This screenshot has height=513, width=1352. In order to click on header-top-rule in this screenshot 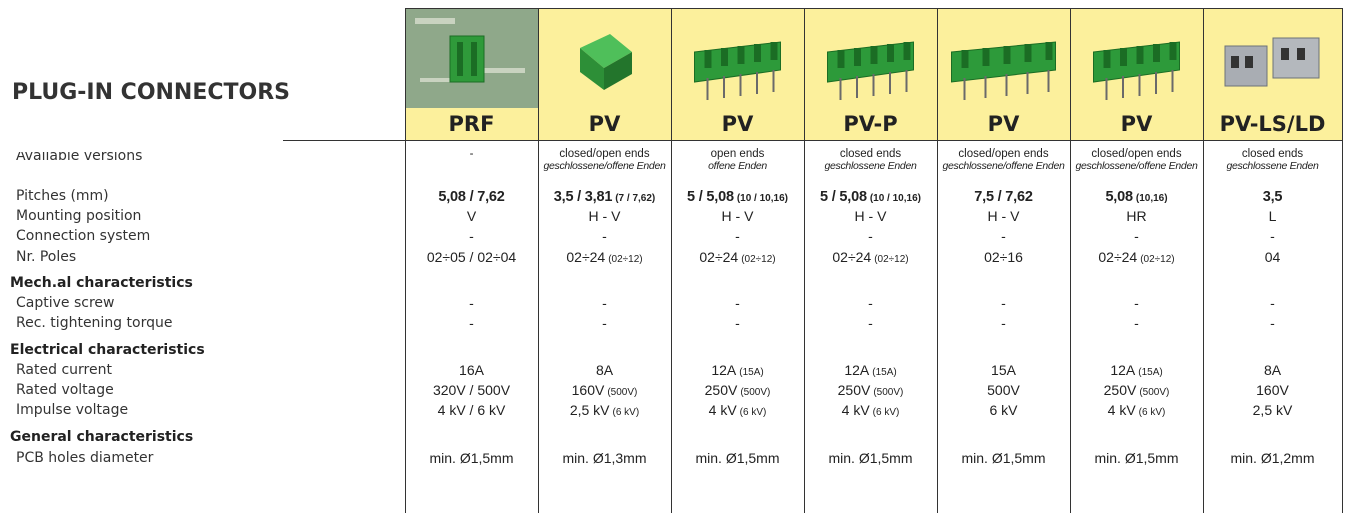, I will do `click(873, 8)`.